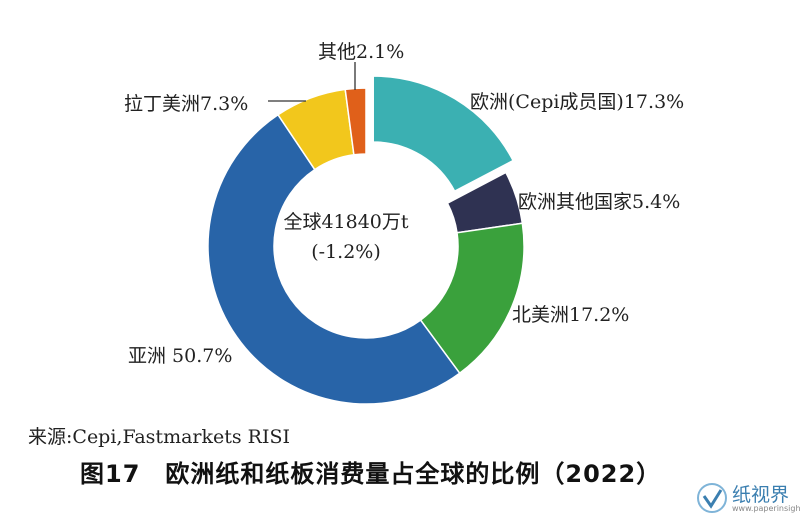 This screenshot has width=800, height=521. Describe the element at coordinates (761, 495) in the screenshot. I see `watermark-name: 纸视界` at that location.